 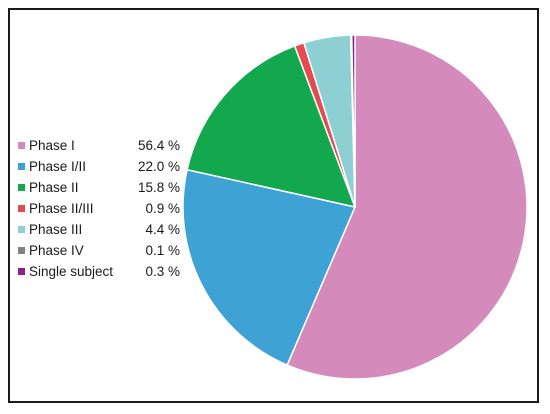 I want to click on legend-item-phase-i-ii: Phase I/II 22.0 %, so click(x=99, y=166).